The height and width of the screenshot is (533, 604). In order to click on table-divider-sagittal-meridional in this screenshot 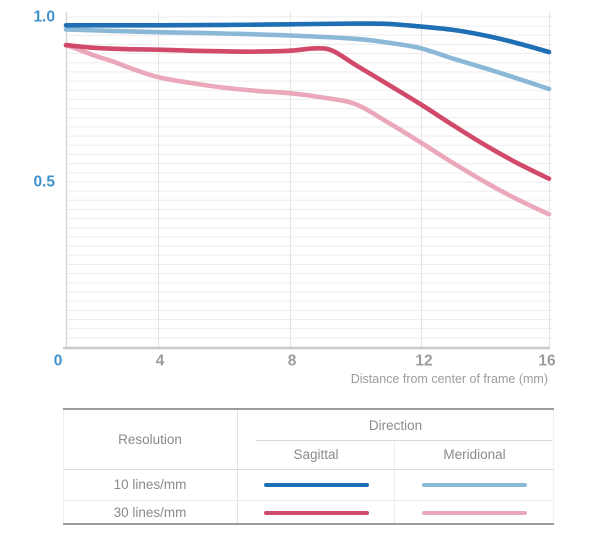, I will do `click(394, 481)`.